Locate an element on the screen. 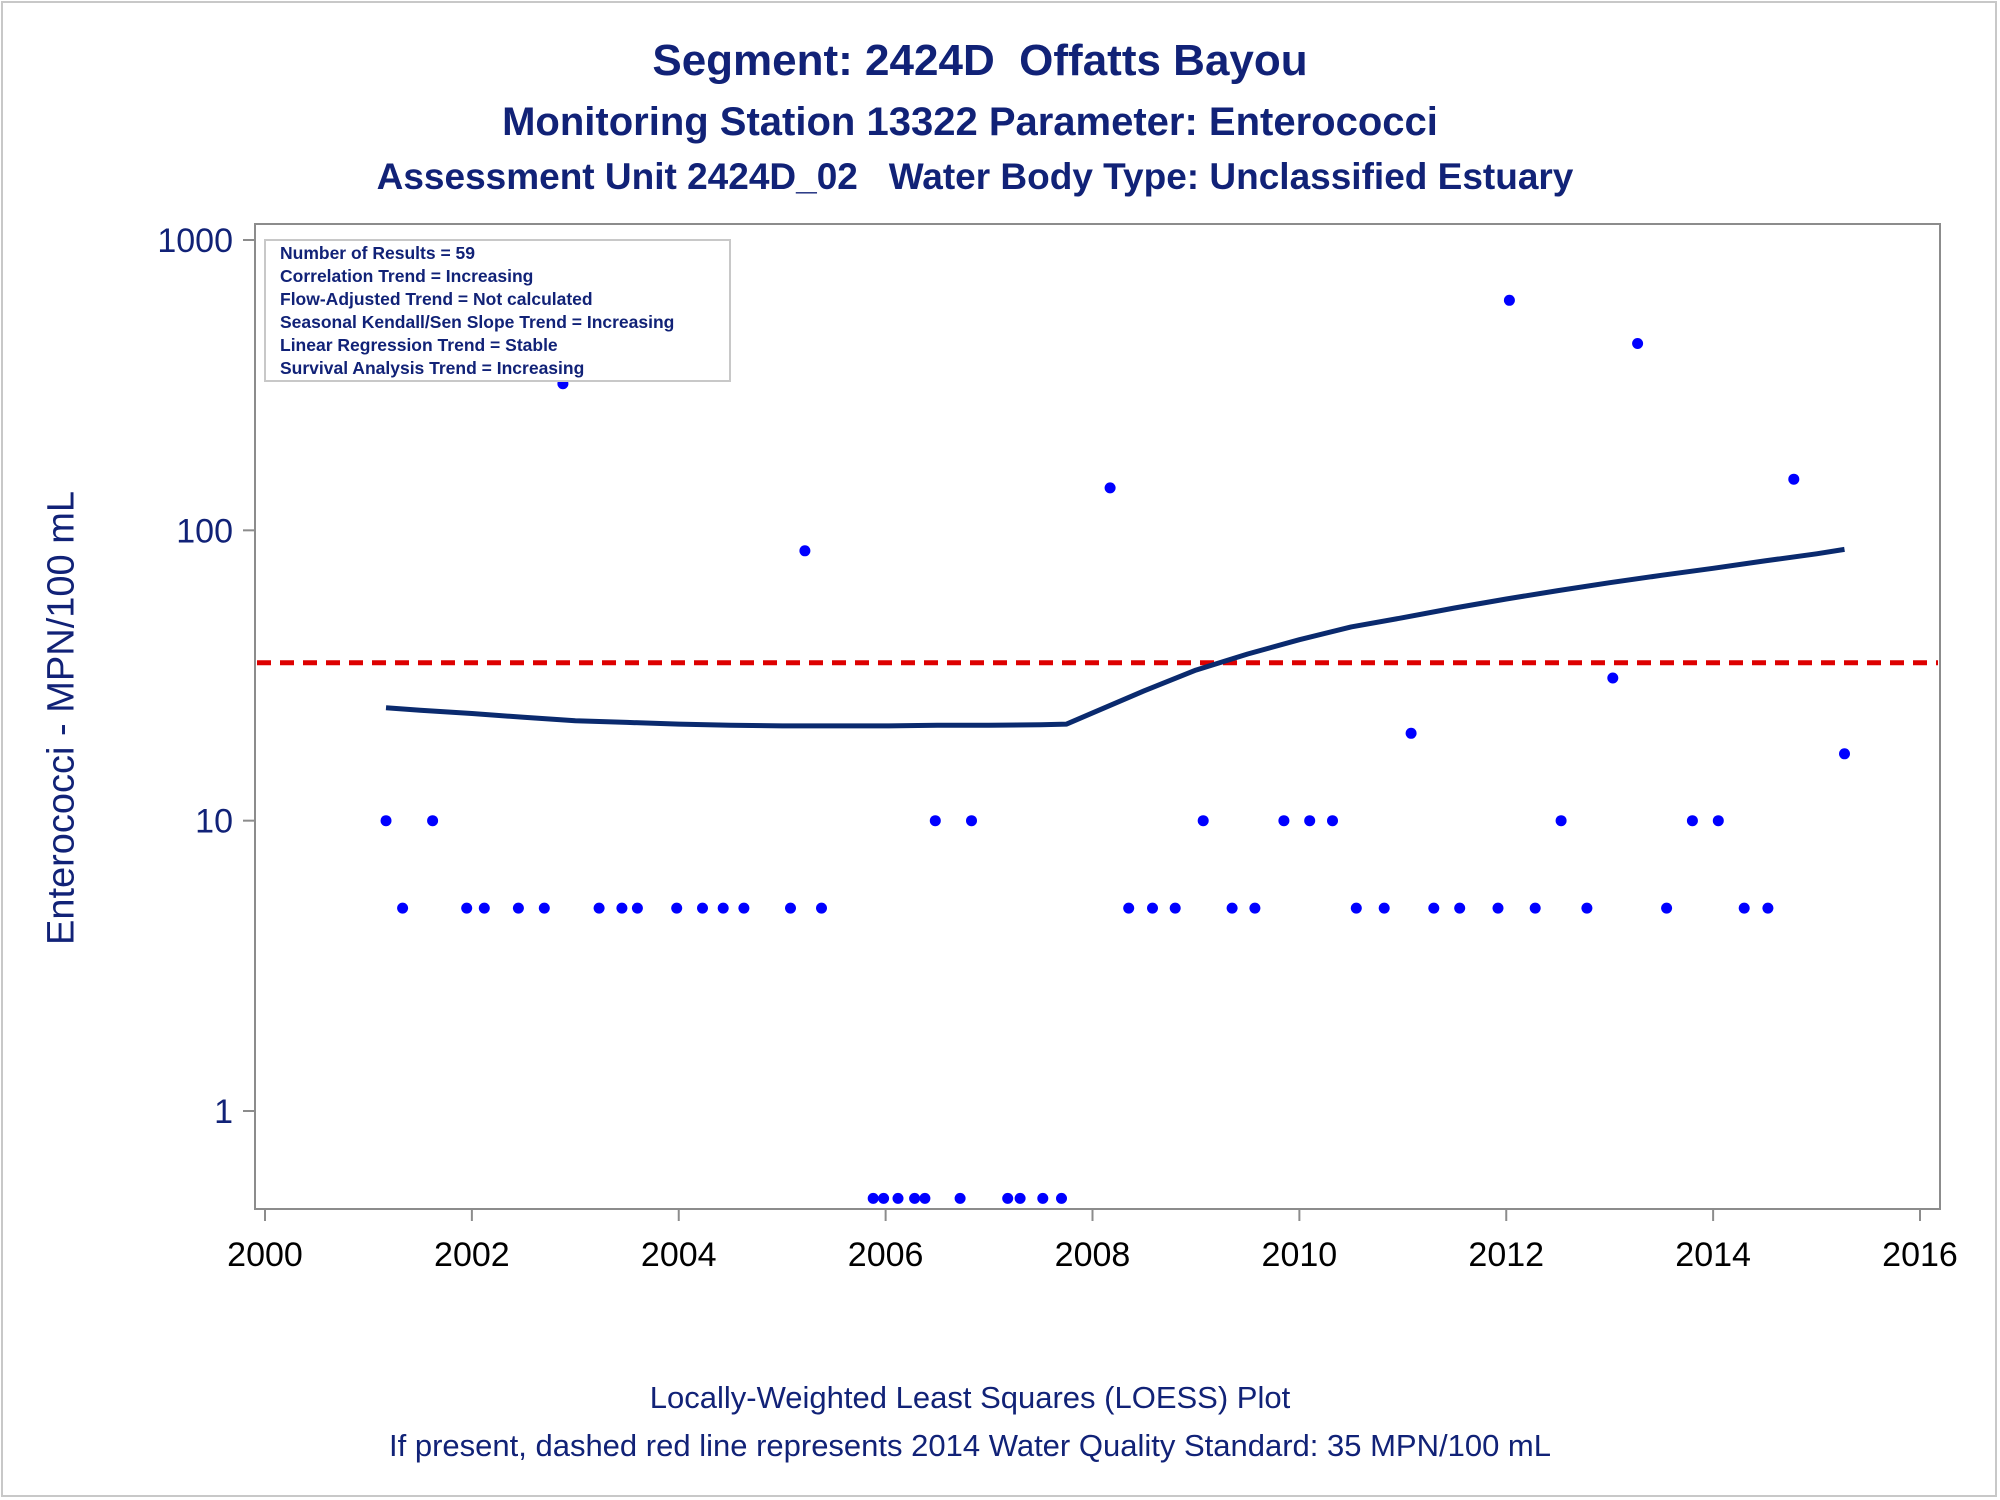  stats-results-count: Number of Results = 59 is located at coordinates (377, 253).